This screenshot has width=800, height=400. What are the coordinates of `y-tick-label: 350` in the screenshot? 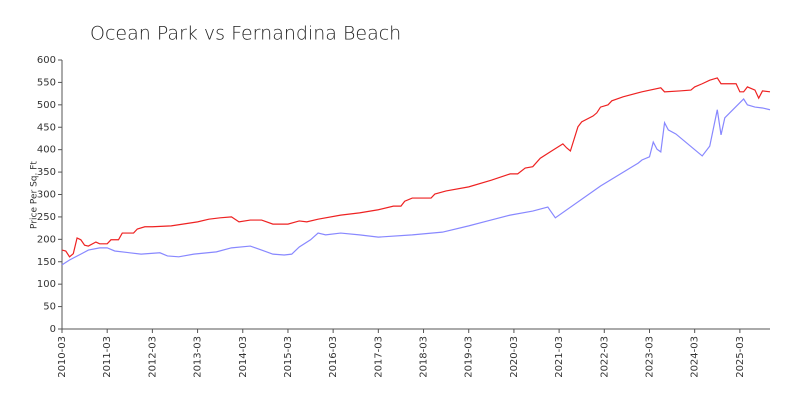 It's located at (46, 172).